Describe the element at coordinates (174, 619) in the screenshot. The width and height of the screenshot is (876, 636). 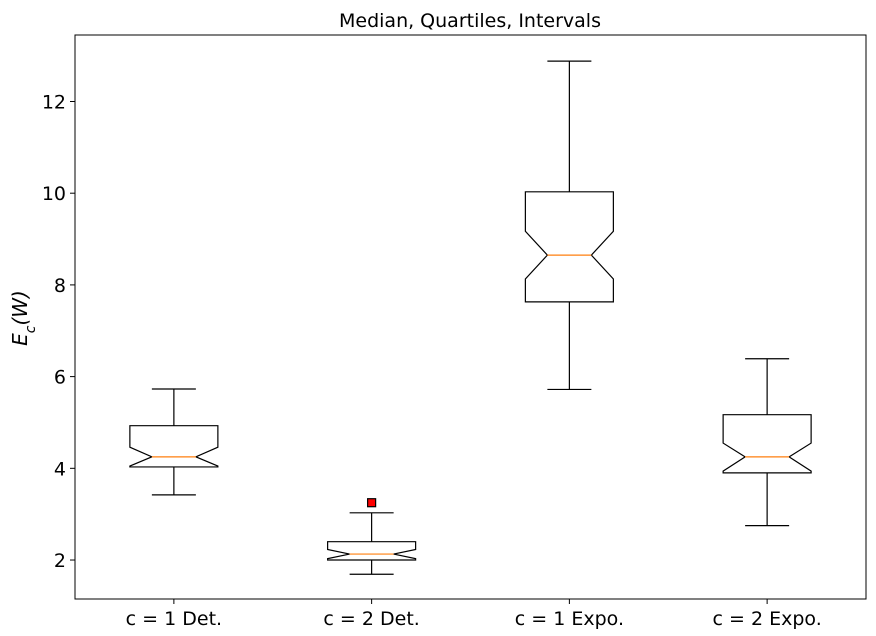
I see `x-tick-label: c = 1 Det.` at that location.